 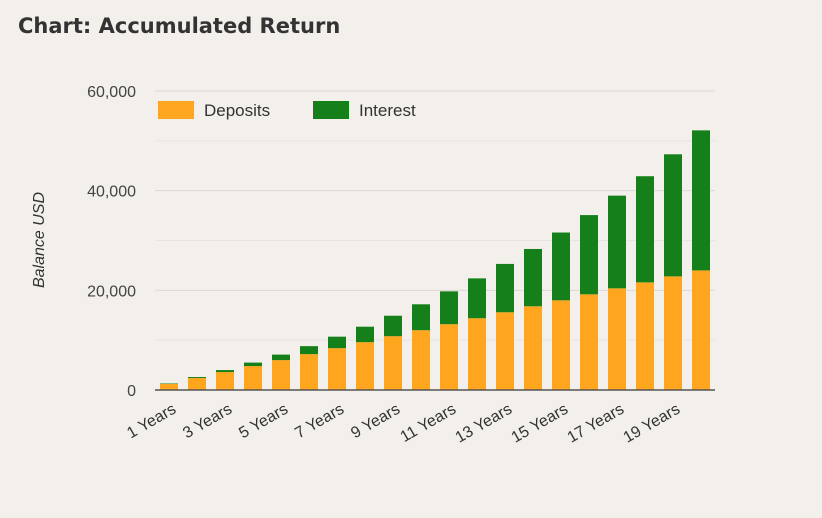 I want to click on y-axis-label: Balance USD, so click(x=39, y=240).